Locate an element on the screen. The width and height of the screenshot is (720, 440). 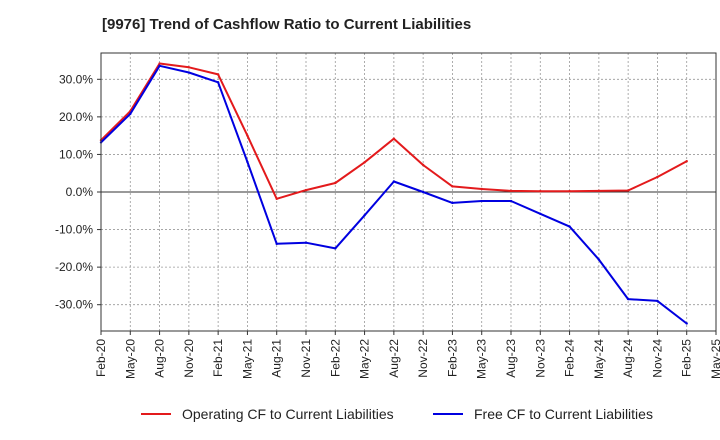
y-tick-label: 20.0% is located at coordinates (76, 117).